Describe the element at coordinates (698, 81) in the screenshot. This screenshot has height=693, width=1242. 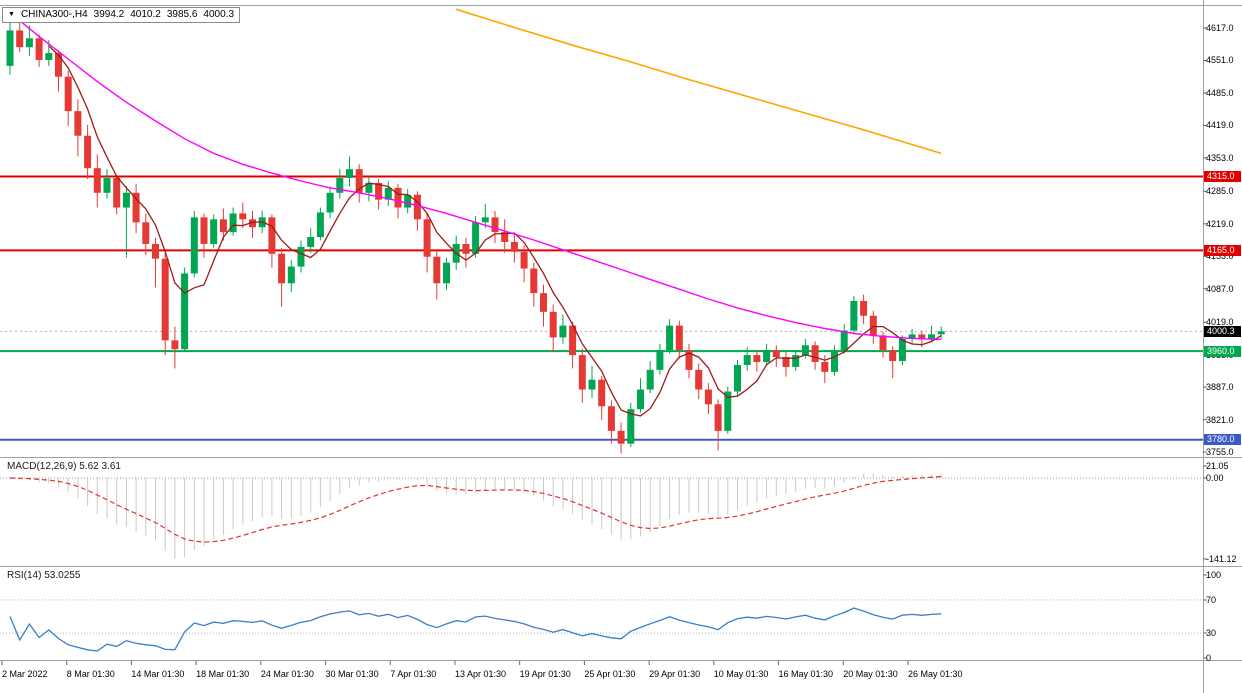
I see `long-ma-line` at that location.